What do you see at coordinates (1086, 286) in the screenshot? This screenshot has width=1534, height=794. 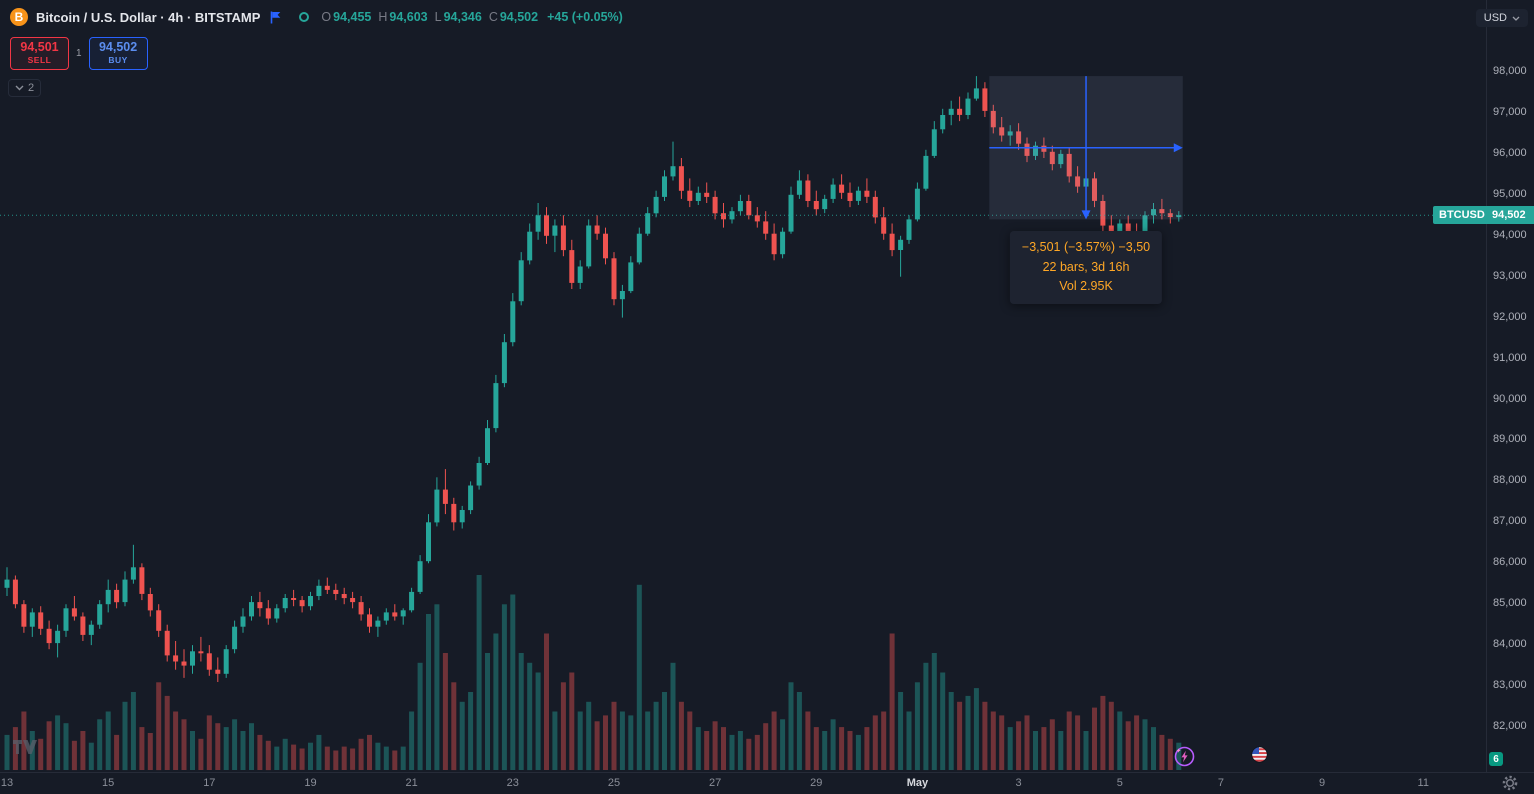 I see `measure-volume-line: Vol 2.95K` at bounding box center [1086, 286].